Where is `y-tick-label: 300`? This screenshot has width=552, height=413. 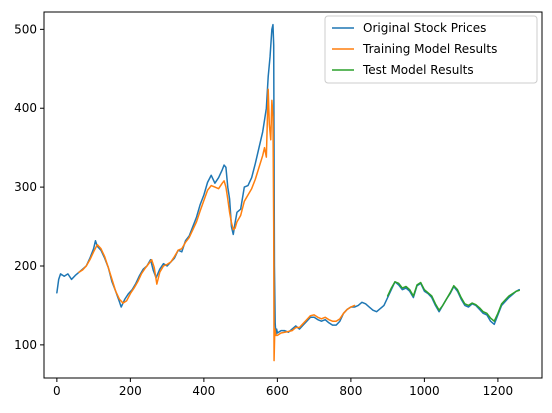 y-tick-label: 300 is located at coordinates (25, 187).